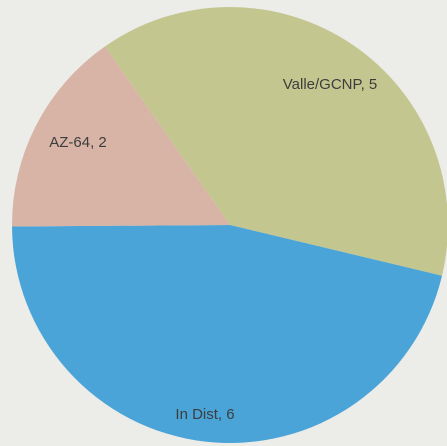 This screenshot has width=447, height=446. Describe the element at coordinates (330, 84) in the screenshot. I see `data-label: Valle/GCNP, 5` at that location.